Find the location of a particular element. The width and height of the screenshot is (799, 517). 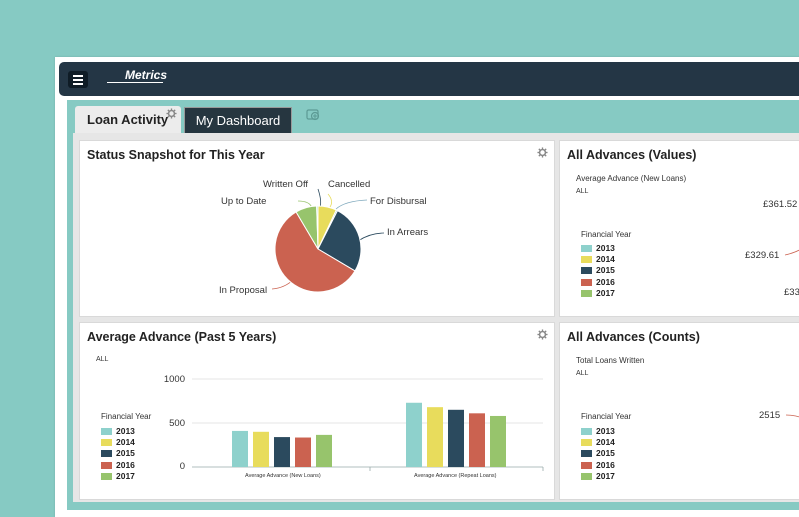

status-pie-chart is located at coordinates (328, 240).